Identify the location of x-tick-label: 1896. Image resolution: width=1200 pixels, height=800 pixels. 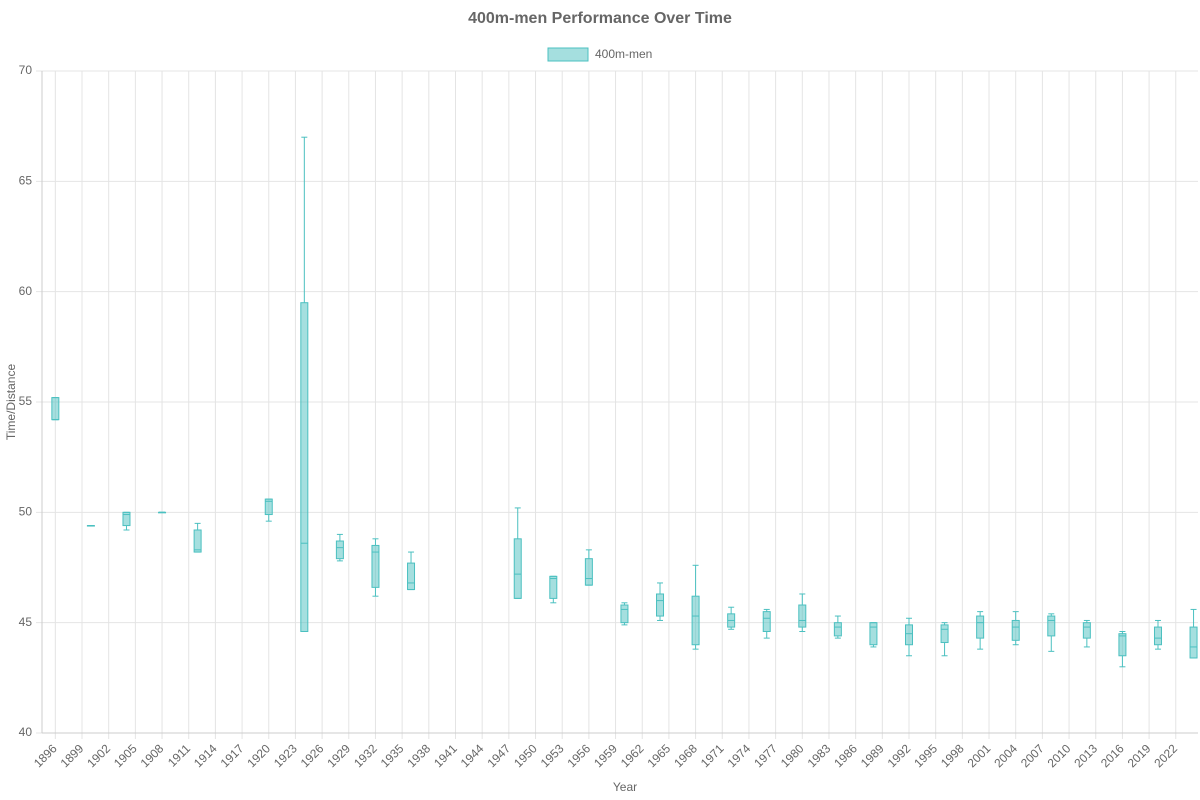
(45, 755).